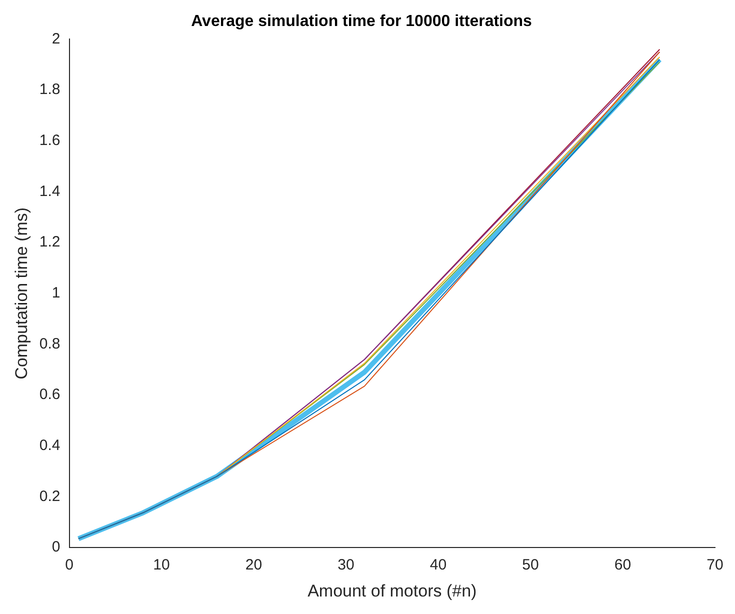  What do you see at coordinates (253, 565) in the screenshot?
I see `x-tick-label: 20` at bounding box center [253, 565].